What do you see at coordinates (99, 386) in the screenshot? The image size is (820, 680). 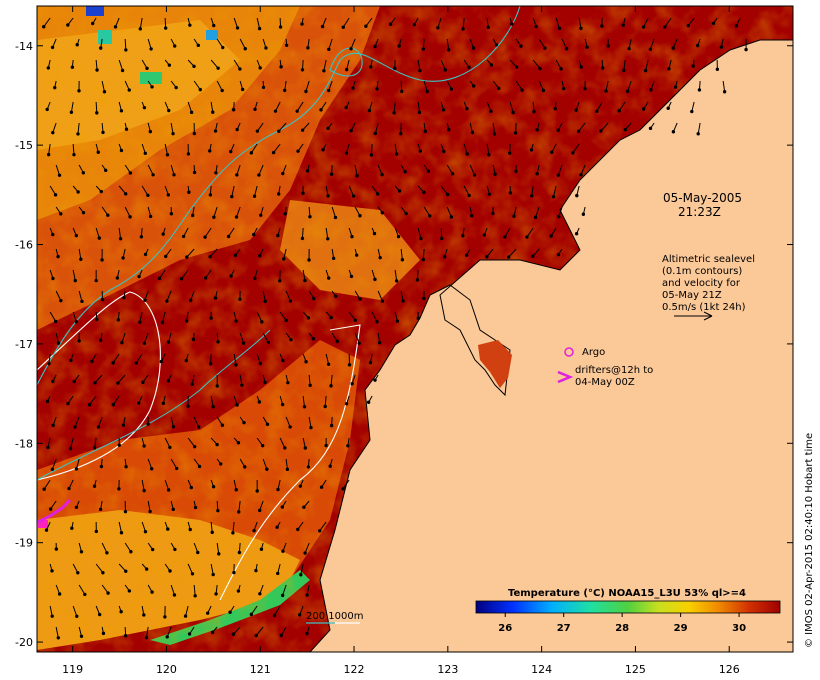 I see `contour-1000m` at bounding box center [99, 386].